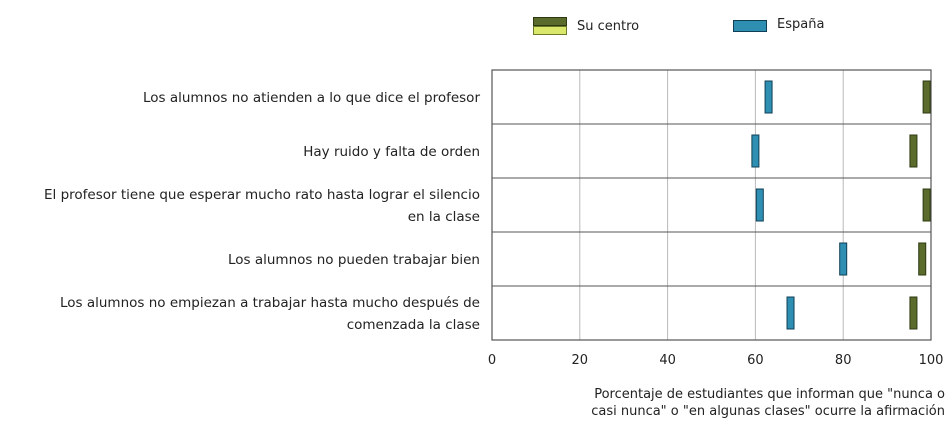 The image size is (949, 421). Describe the element at coordinates (444, 217) in the screenshot. I see `category-label: en la clase` at that location.